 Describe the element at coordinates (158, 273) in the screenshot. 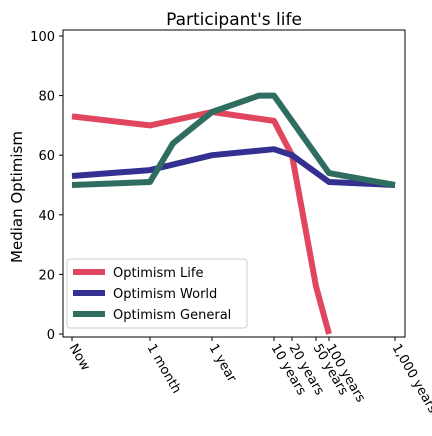

I see `legend-label-0: Optimism Life` at that location.